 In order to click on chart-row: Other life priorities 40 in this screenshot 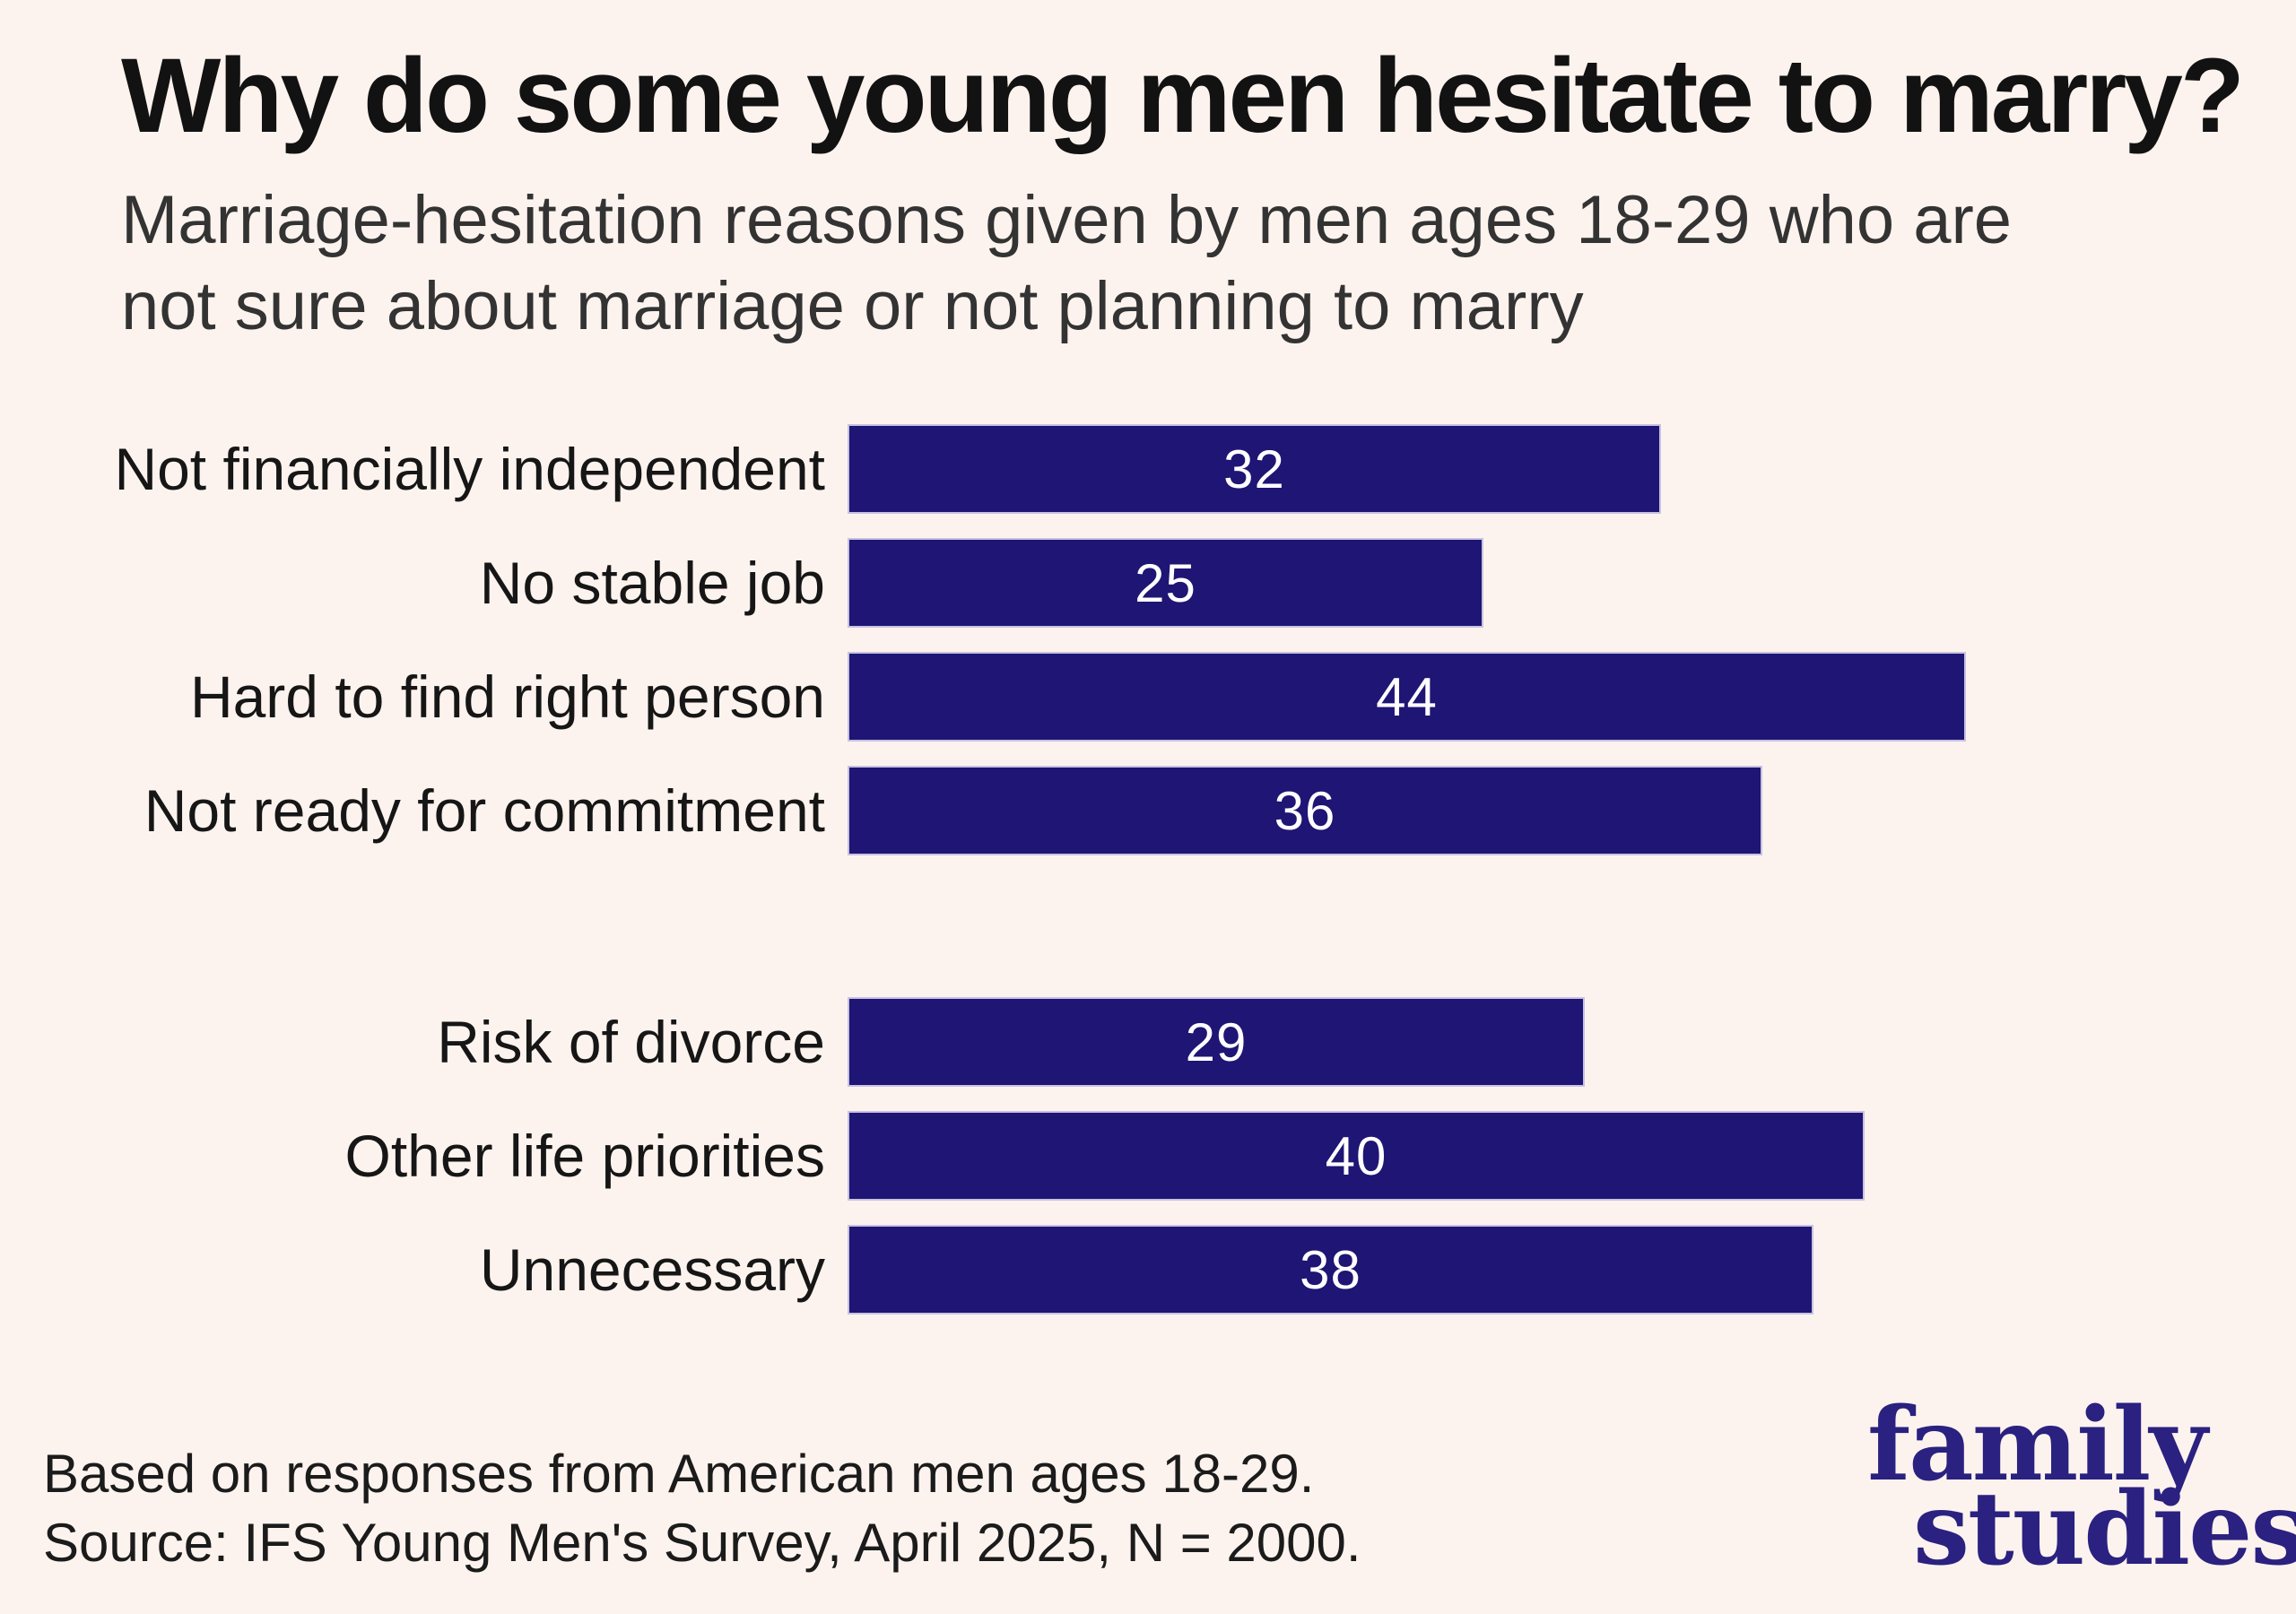, I will do `click(1148, 1156)`.